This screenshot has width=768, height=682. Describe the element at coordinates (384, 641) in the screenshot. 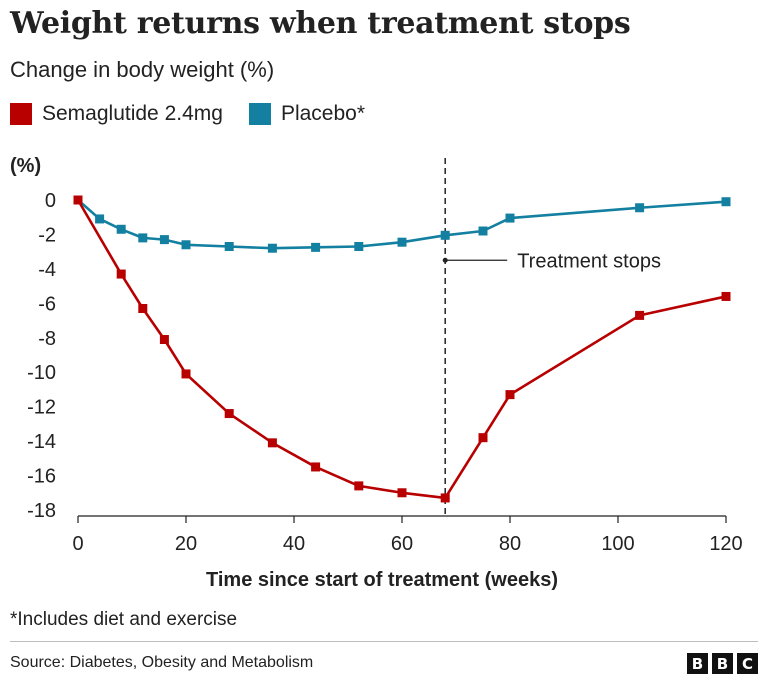

I see `footer-divider` at that location.